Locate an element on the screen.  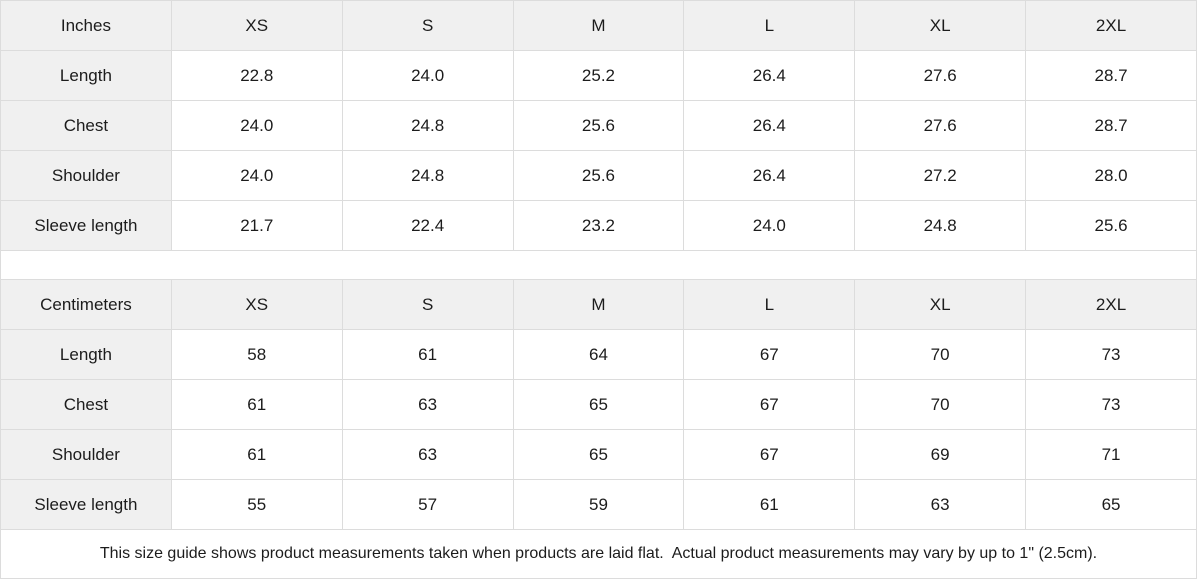
measurement-cell: 59 is located at coordinates (598, 504).